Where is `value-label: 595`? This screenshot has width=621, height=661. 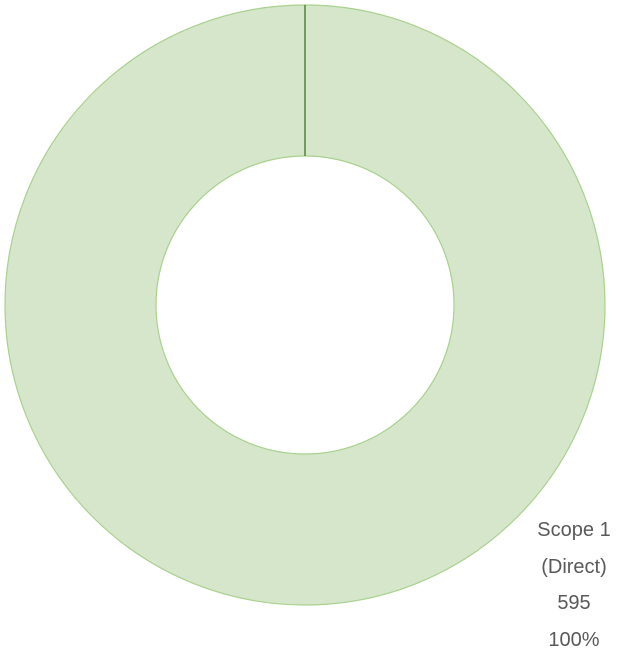 value-label: 595 is located at coordinates (574, 603).